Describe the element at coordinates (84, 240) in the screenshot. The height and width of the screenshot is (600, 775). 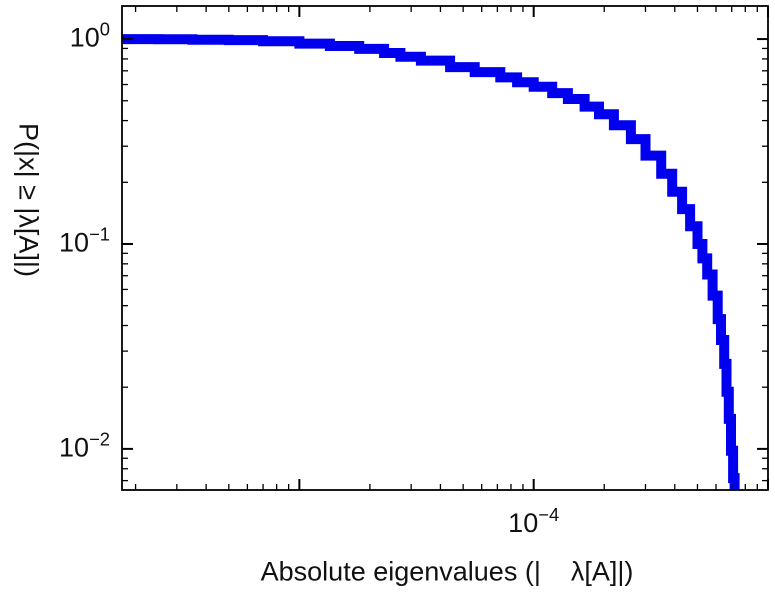
I see `y-tick-label: 10⁻¹` at that location.